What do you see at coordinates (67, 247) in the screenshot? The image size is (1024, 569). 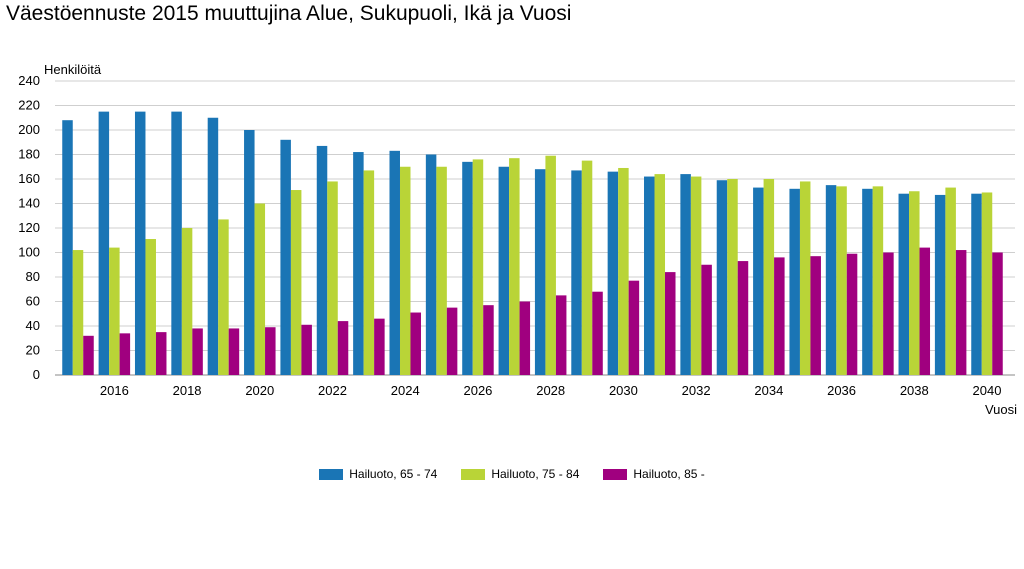 I see `bar-1-2015` at bounding box center [67, 247].